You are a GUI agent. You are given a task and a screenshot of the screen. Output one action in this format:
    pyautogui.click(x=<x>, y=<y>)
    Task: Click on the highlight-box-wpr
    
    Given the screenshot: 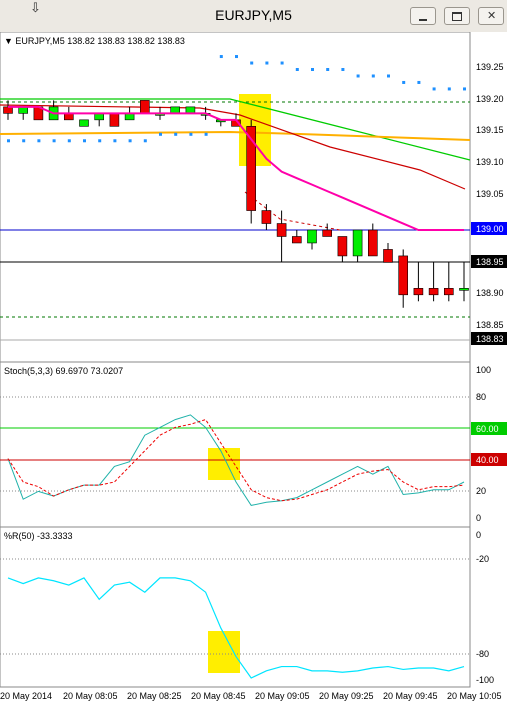 What is the action you would take?
    pyautogui.click(x=224, y=652)
    